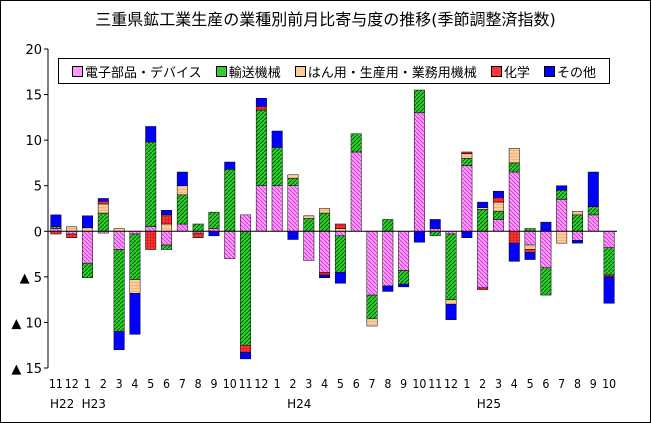 This screenshot has width=651, height=423. I want to click on bar-segment-s1-c6, so click(151, 184).